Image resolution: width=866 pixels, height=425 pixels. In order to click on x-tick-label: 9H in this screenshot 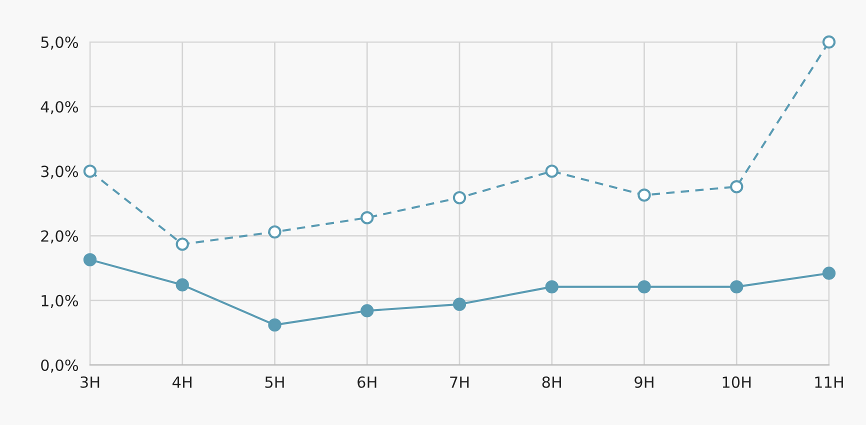, I will do `click(644, 382)`.